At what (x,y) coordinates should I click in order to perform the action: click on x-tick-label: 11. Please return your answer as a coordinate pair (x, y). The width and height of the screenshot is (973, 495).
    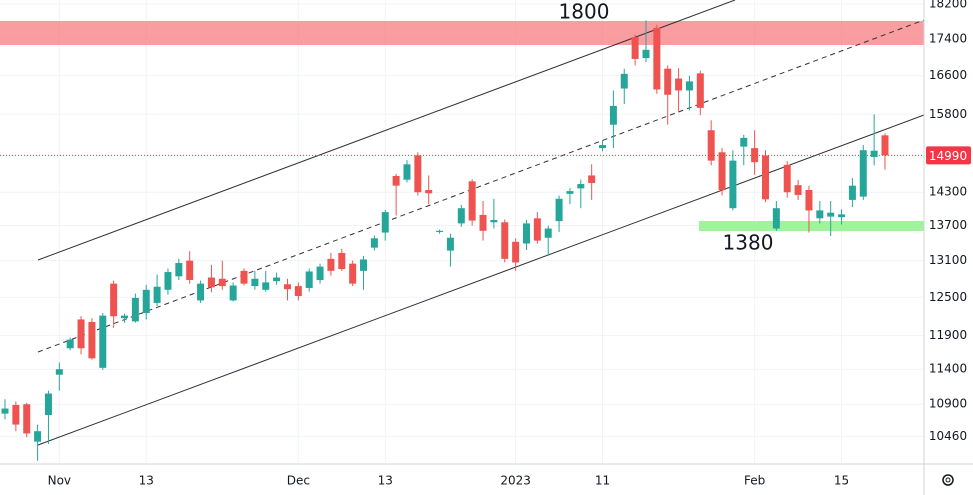
    Looking at the image, I should click on (602, 481).